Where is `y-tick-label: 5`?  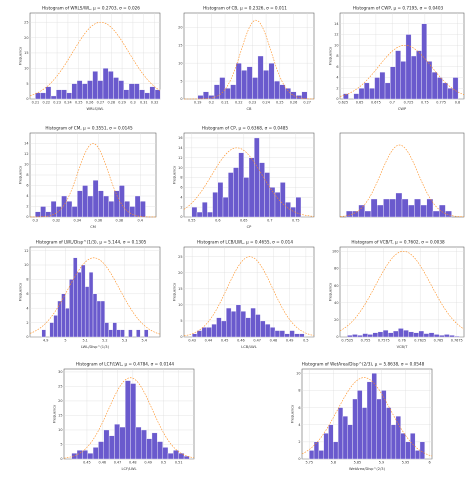
y-tick-label: 5 is located at coordinates (181, 321).